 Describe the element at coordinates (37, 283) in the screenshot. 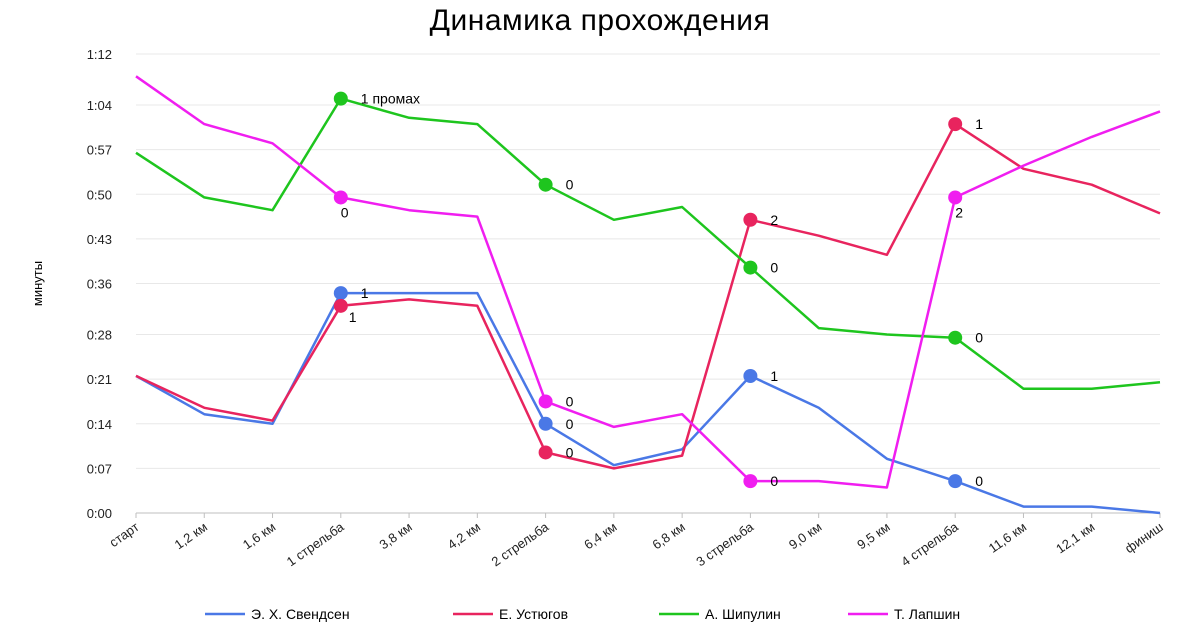

I see `y-axis-title: минуты` at that location.